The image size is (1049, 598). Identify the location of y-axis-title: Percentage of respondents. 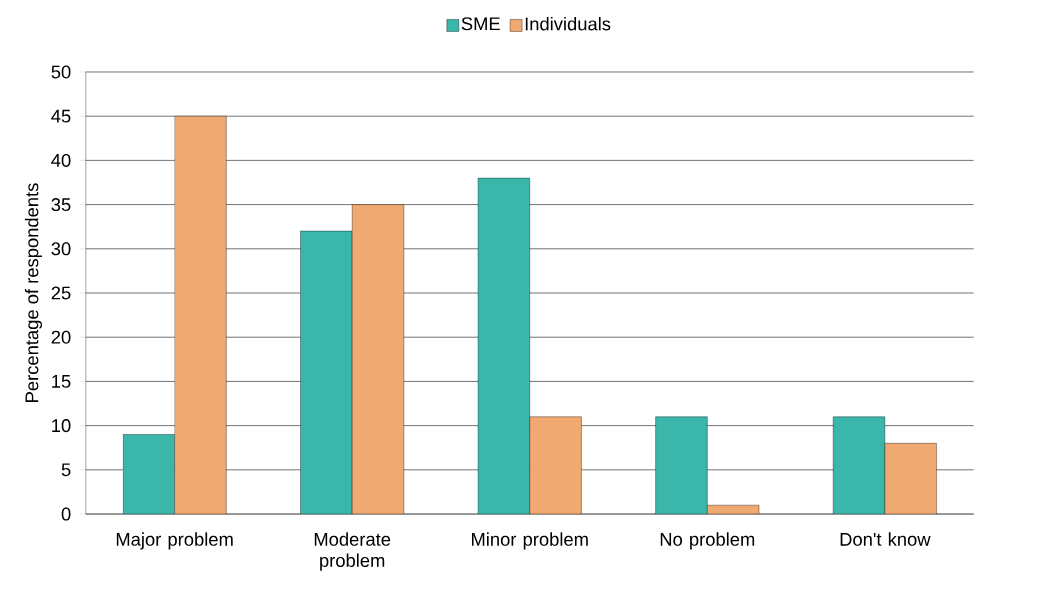
(33, 292).